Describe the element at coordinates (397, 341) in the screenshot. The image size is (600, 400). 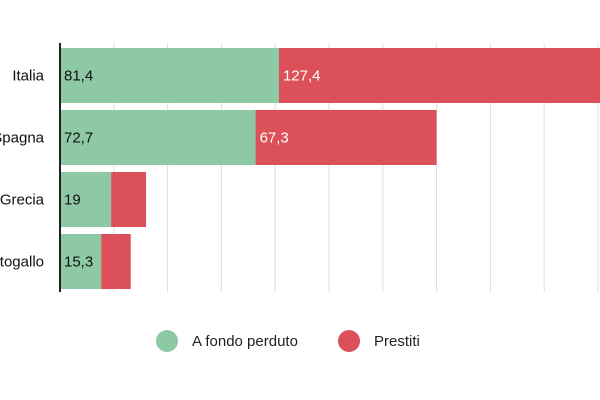
I see `legend-label: Prestiti` at that location.